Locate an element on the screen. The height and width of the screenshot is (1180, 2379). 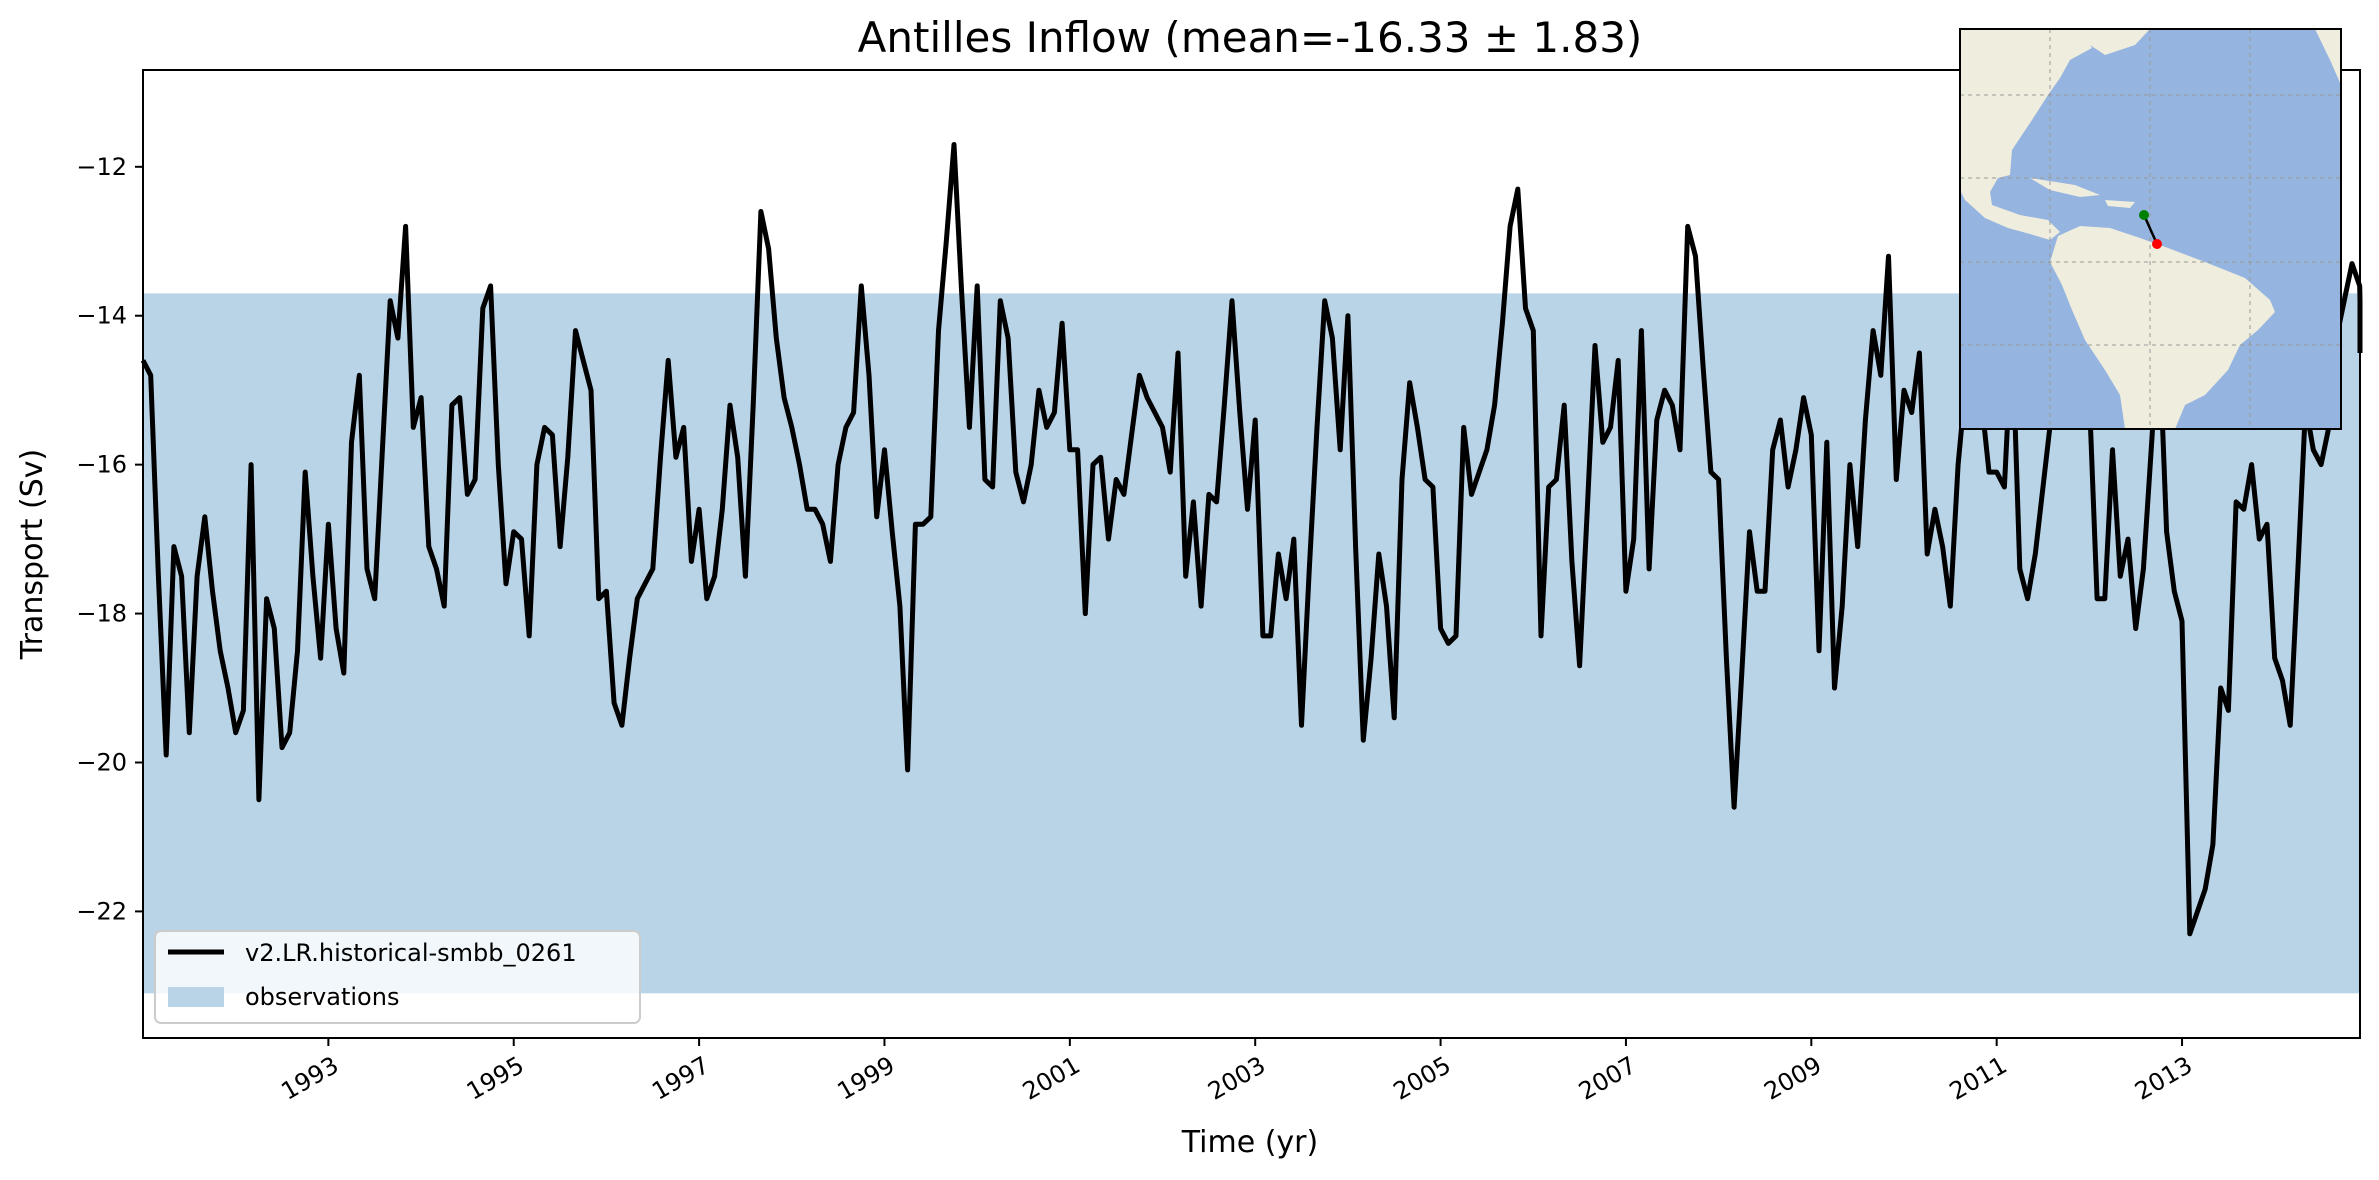
y-tick-label: −16 is located at coordinates (101, 465).